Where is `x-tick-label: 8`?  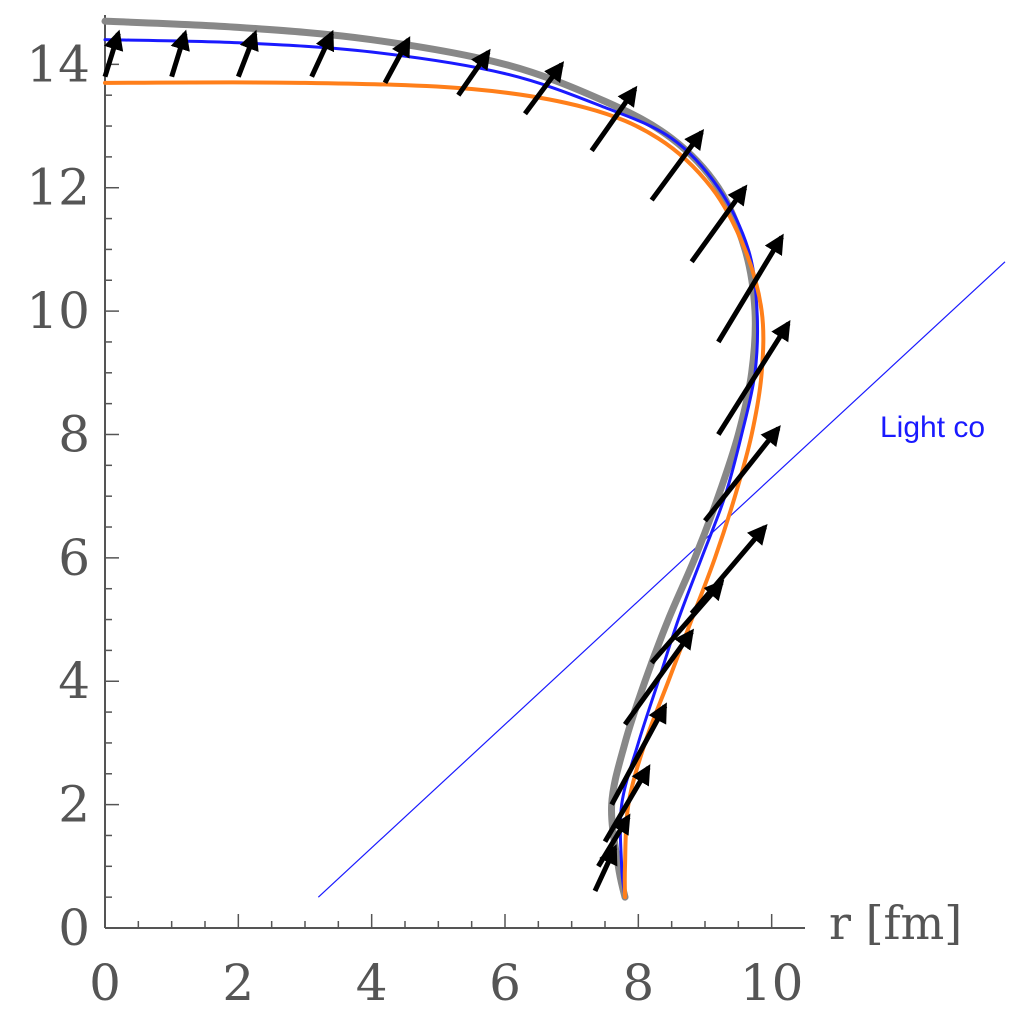
x-tick-label: 8 is located at coordinates (638, 982).